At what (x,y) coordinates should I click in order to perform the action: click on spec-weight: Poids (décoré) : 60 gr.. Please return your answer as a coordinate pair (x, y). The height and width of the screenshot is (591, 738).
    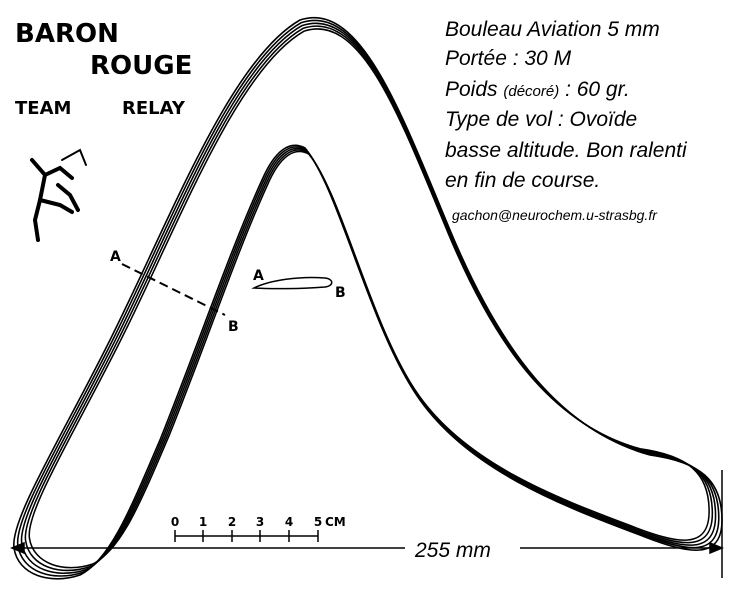
    Looking at the image, I should click on (537, 89).